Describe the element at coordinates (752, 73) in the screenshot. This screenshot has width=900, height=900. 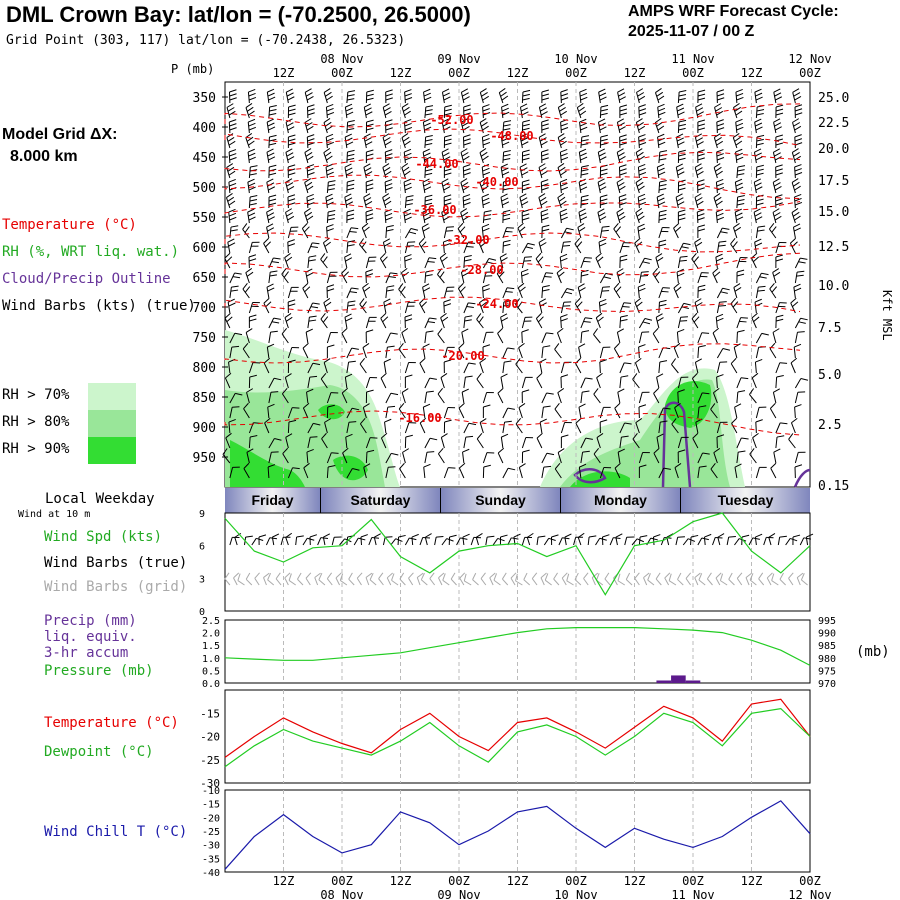
I see `top-time-label: 12Z` at that location.